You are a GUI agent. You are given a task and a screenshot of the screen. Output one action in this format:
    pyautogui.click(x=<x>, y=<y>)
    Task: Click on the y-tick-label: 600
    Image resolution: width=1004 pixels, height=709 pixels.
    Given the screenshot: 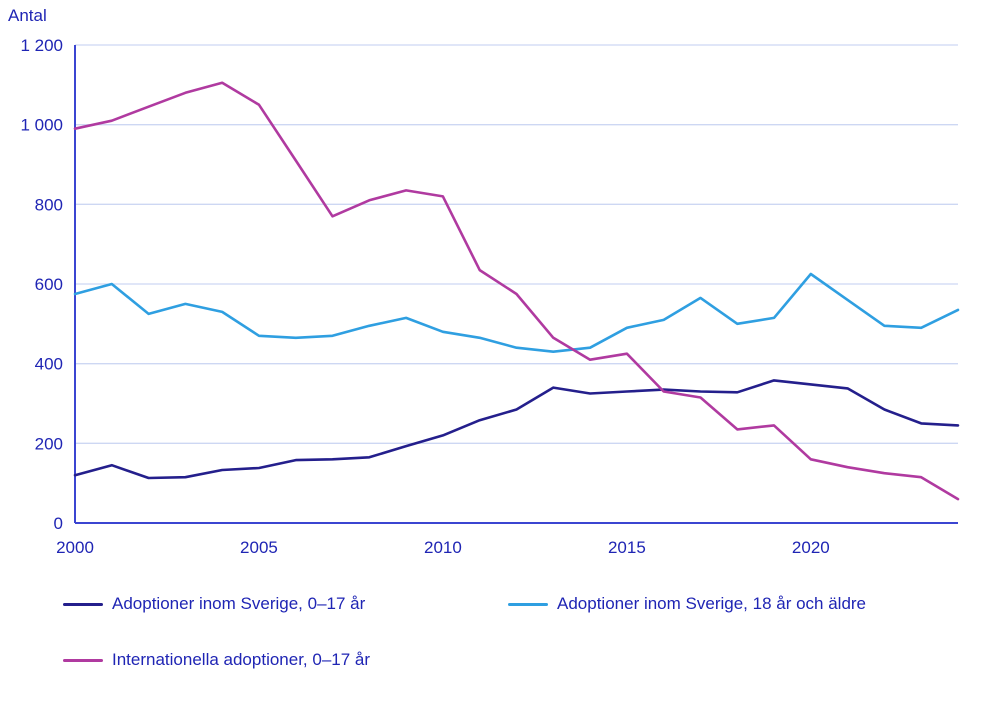 What is the action you would take?
    pyautogui.click(x=49, y=284)
    